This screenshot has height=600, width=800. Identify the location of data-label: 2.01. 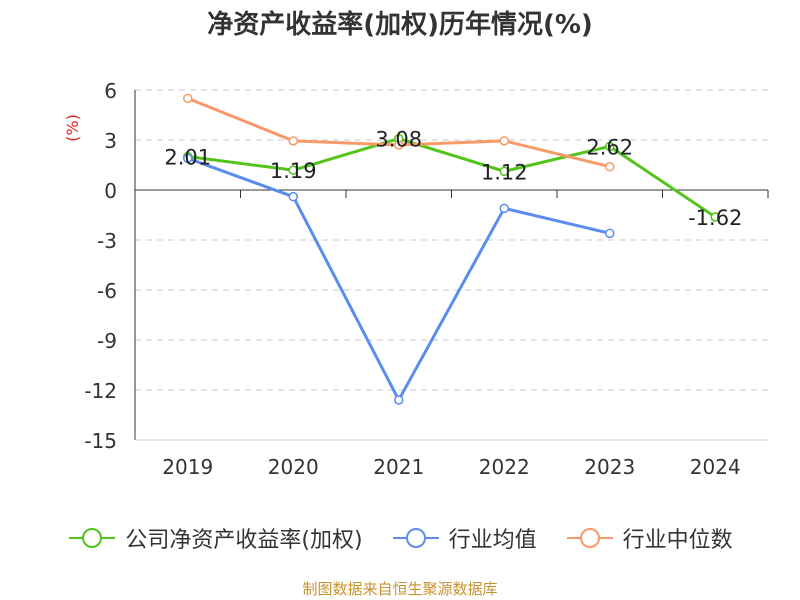
(187, 158).